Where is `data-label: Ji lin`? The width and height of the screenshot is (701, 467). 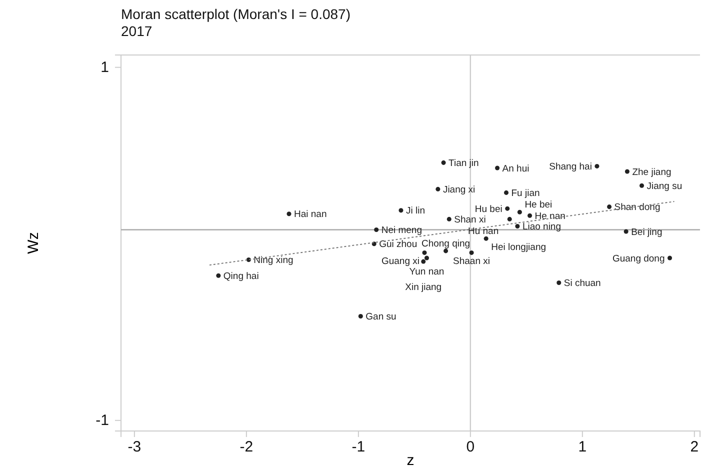 data-label: Ji lin is located at coordinates (415, 211).